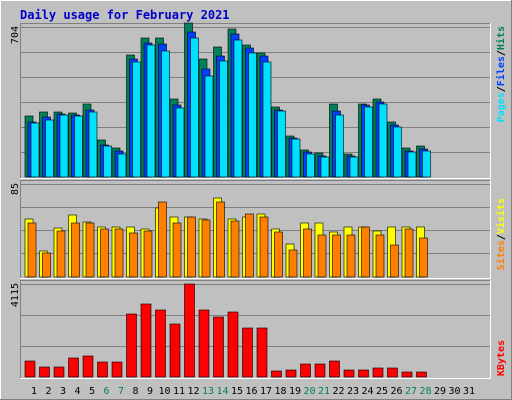 Image resolution: width=512 pixels, height=400 pixels. I want to click on day-label-21: 21, so click(324, 391).